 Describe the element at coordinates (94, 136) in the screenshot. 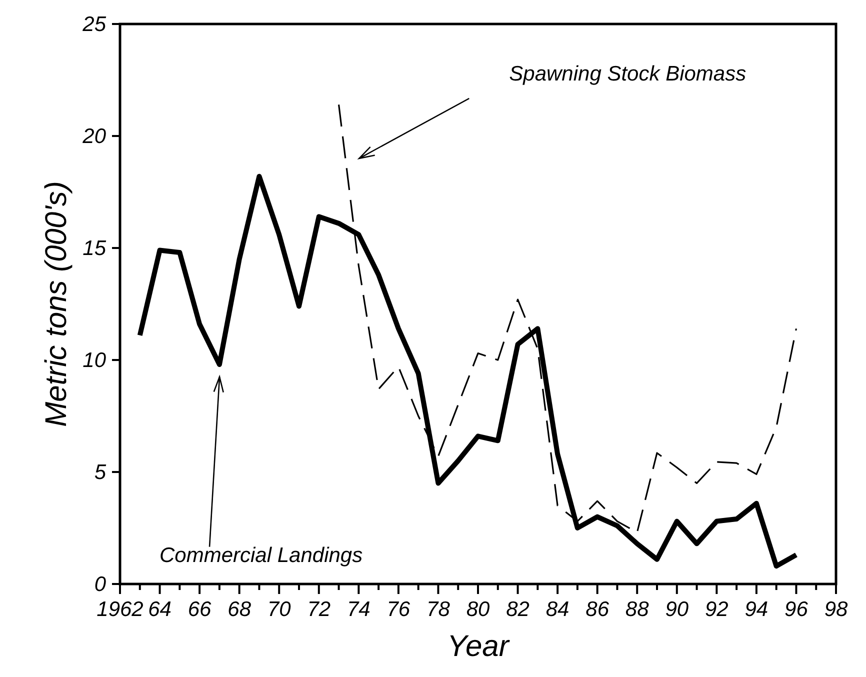

I see `y-tick-label: 20` at that location.